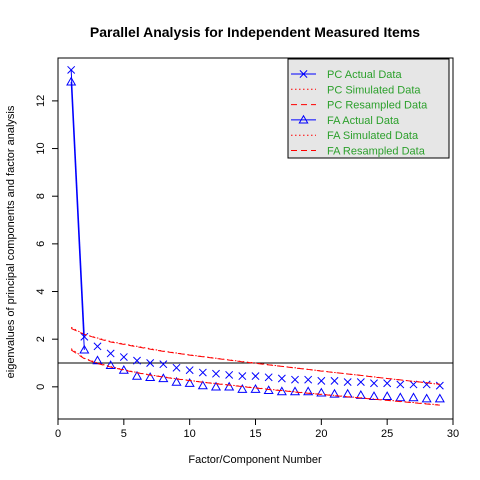  Describe the element at coordinates (255, 434) in the screenshot. I see `x-tick-label: 15` at that location.